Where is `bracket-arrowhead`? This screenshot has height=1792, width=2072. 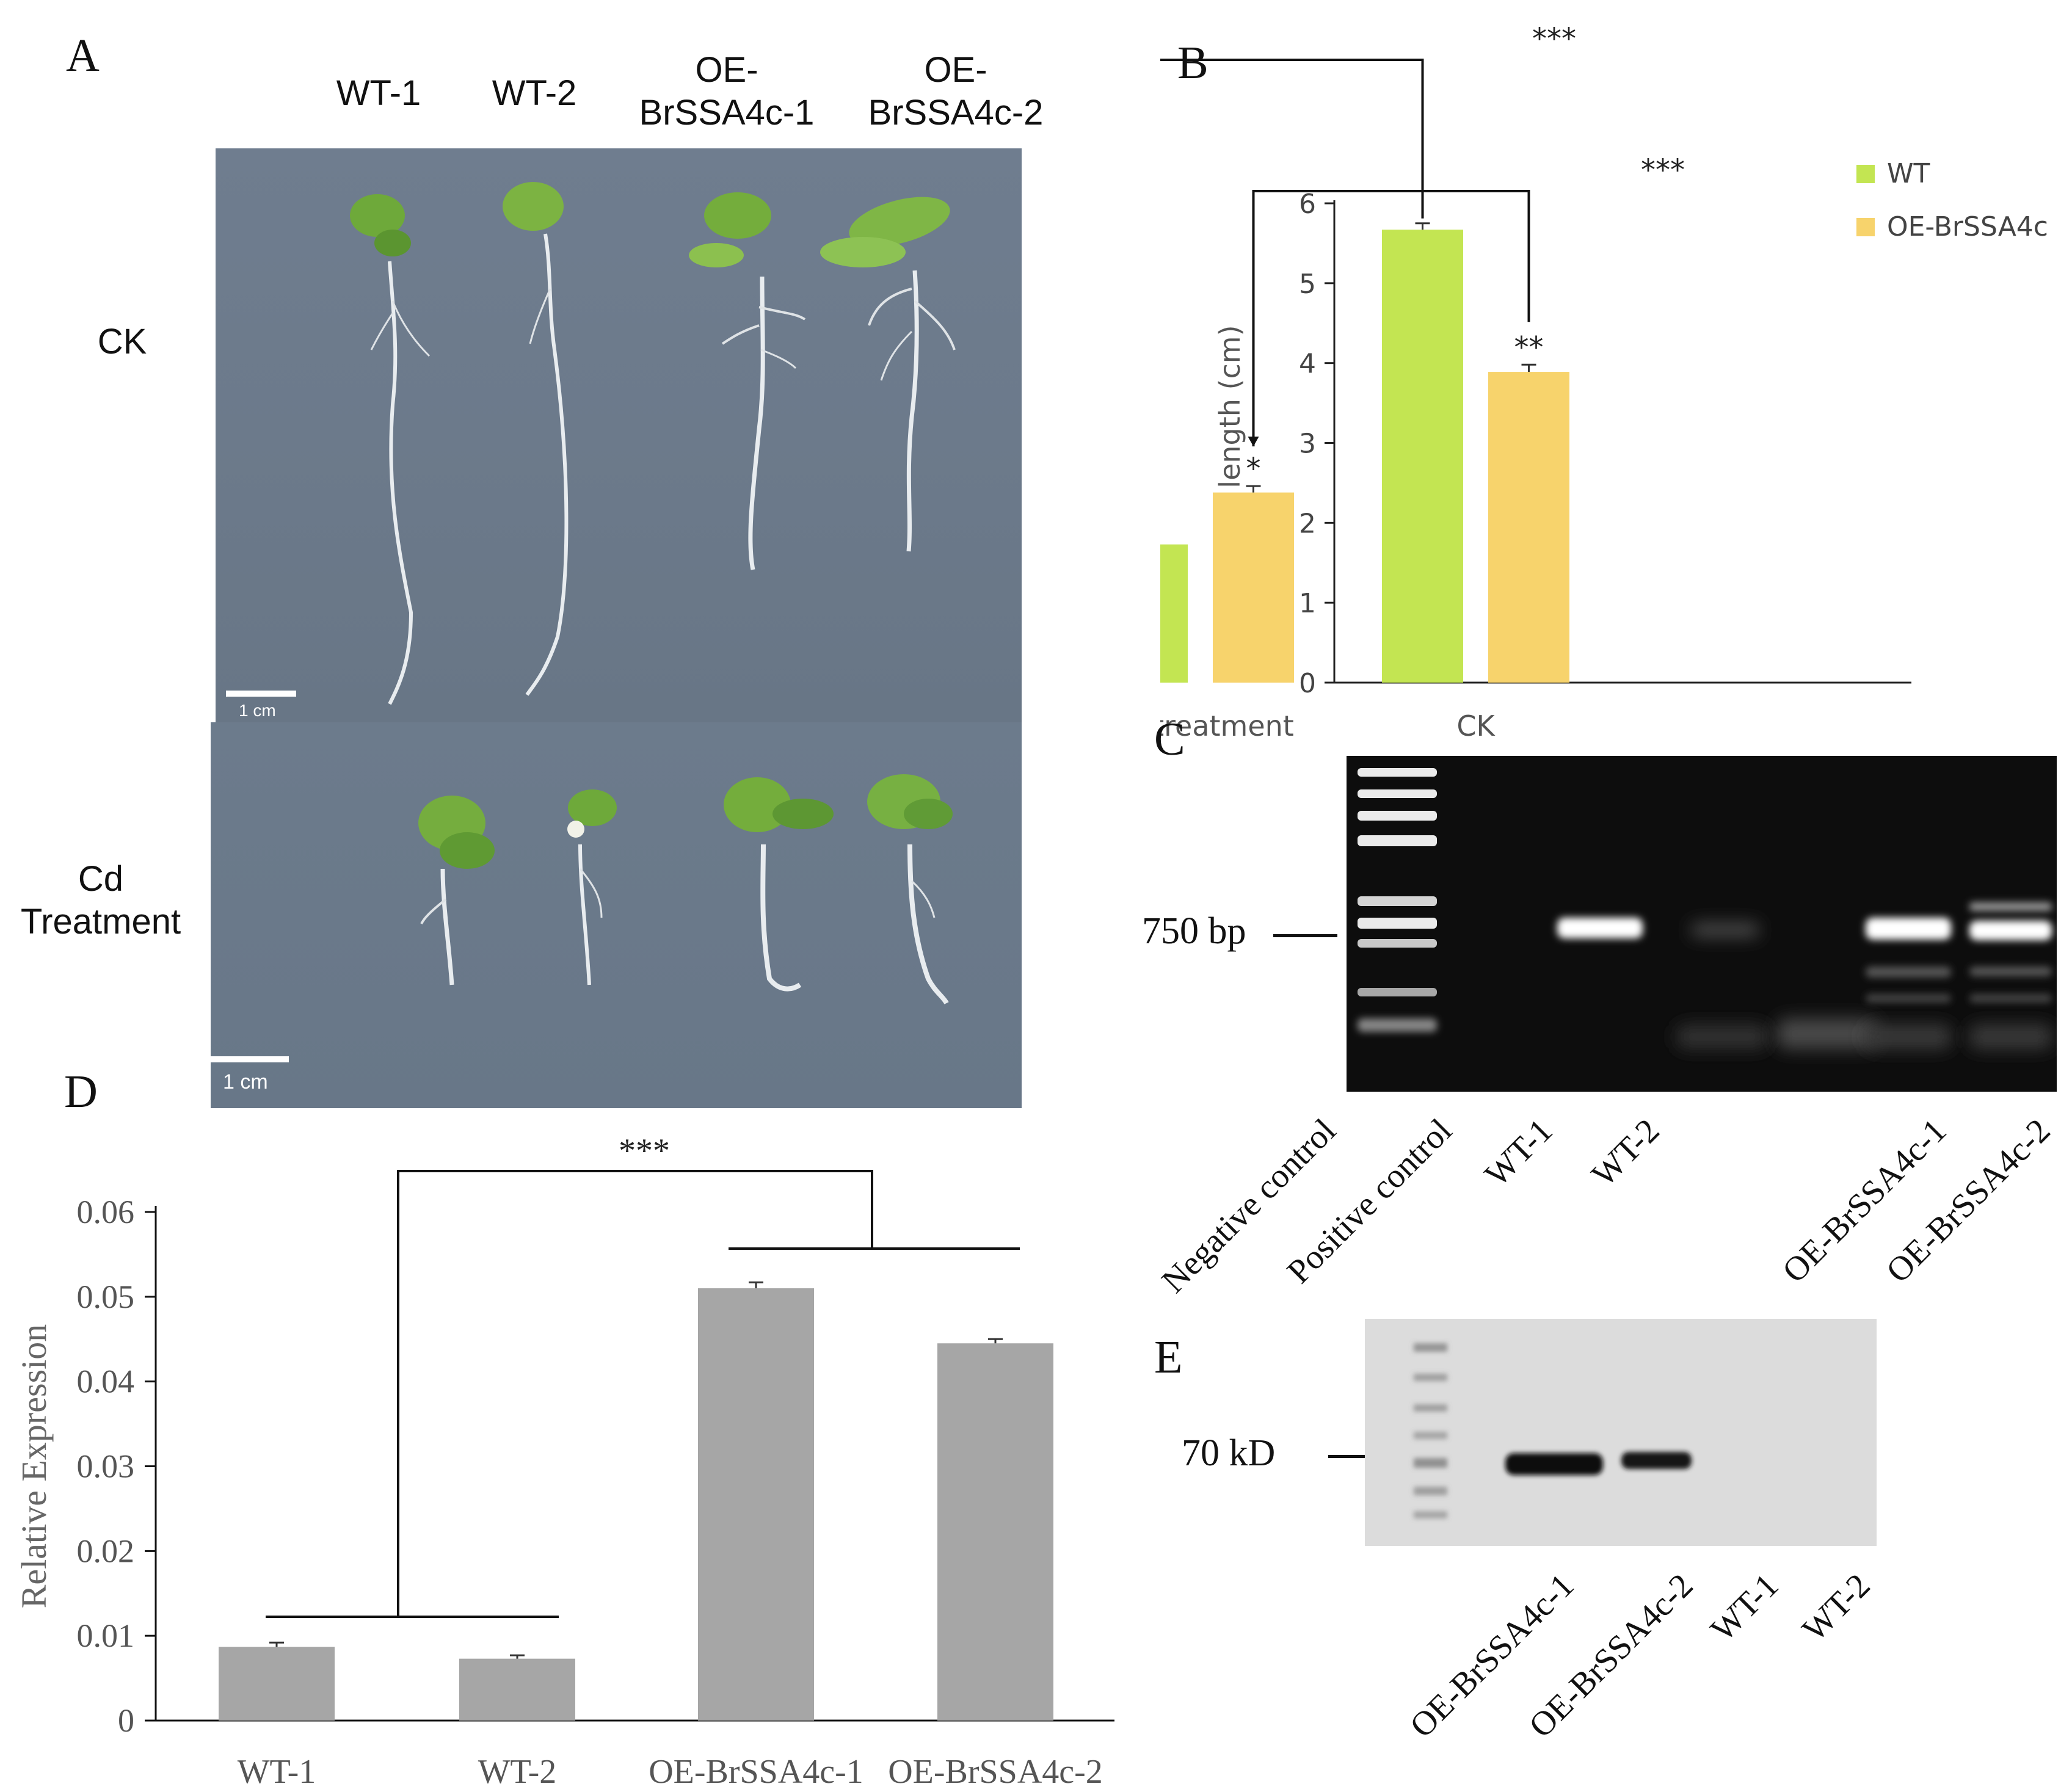
bracket-arrowhead is located at coordinates (1253, 442).